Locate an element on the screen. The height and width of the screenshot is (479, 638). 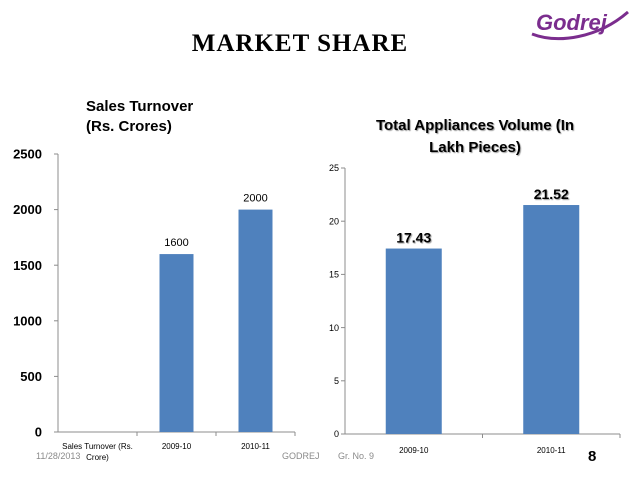
slide-title: MARKET SHARE is located at coordinates (300, 43).